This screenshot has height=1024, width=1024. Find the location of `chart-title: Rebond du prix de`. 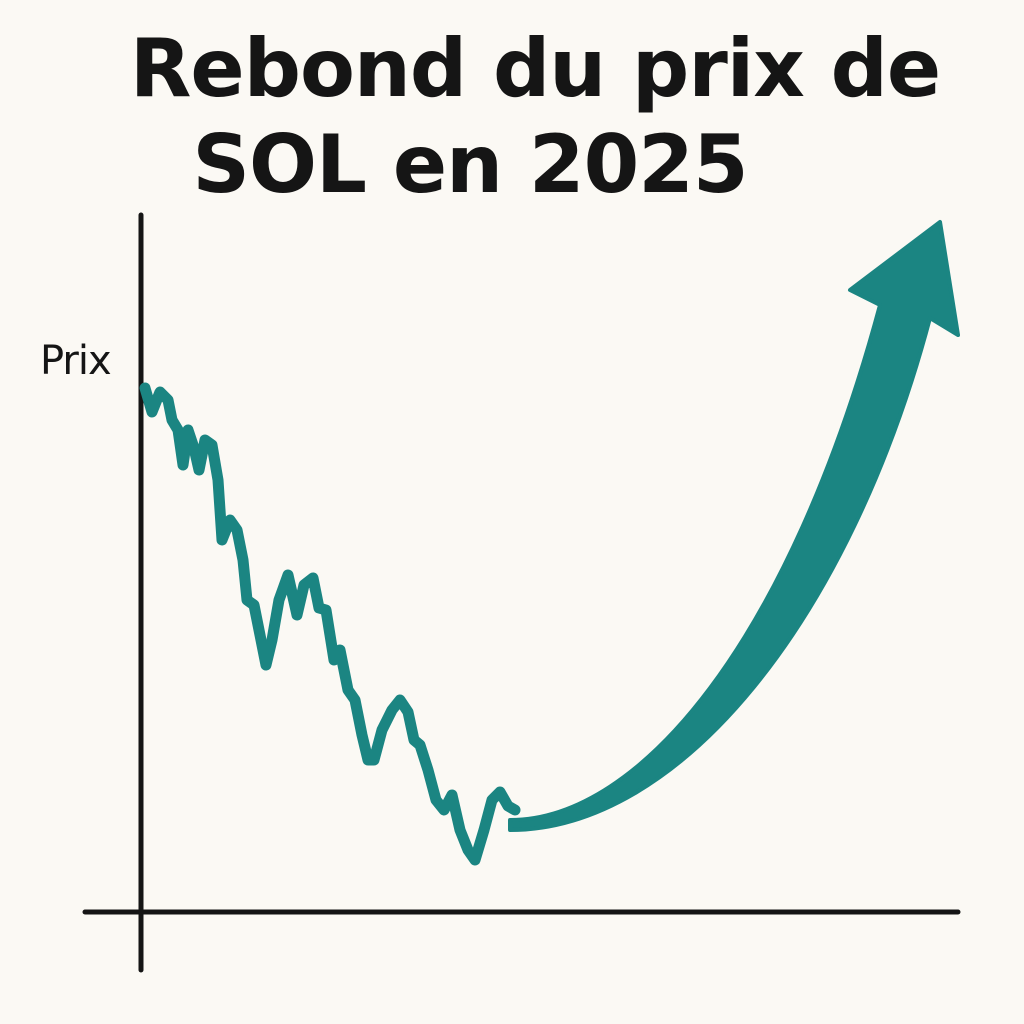

chart-title: Rebond du prix de is located at coordinates (535, 68).